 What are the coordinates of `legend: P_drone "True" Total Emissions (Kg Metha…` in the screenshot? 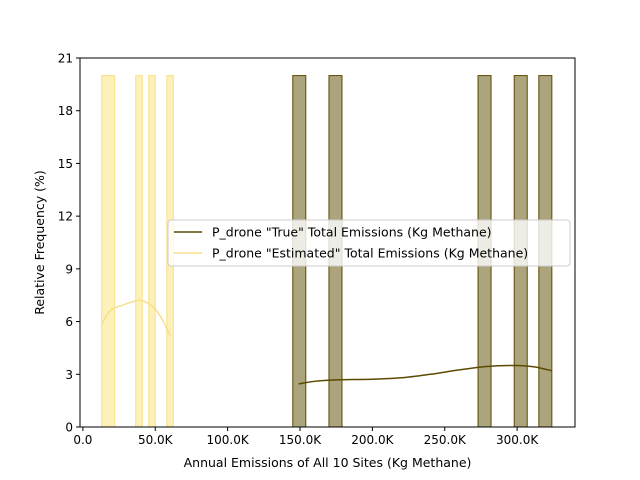 It's located at (369, 243).